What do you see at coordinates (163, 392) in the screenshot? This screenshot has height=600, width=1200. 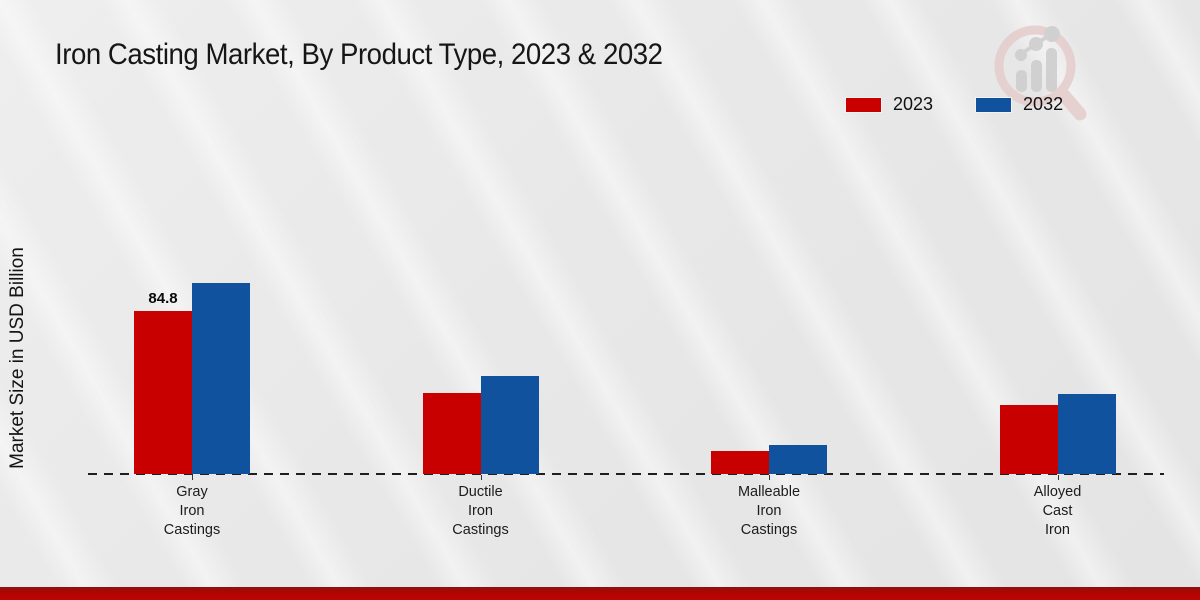 I see `bar-2023-gray-iron-castings` at bounding box center [163, 392].